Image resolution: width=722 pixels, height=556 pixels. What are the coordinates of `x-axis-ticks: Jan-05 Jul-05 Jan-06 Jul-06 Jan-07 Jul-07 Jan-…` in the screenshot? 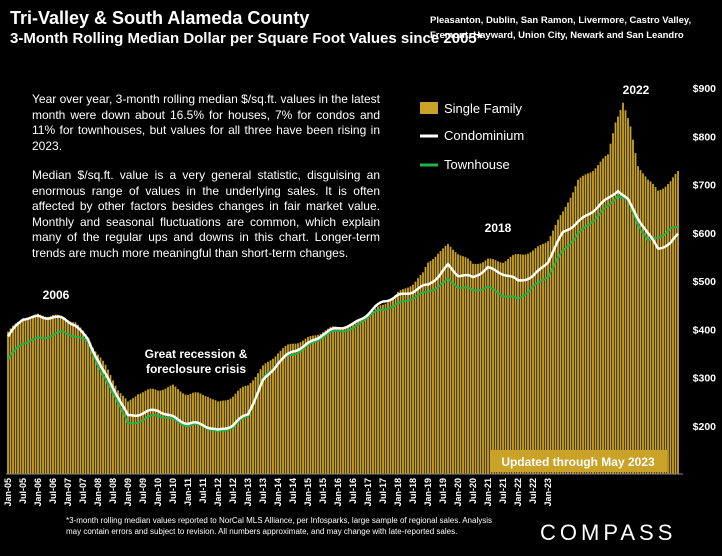 It's located at (278, 492).